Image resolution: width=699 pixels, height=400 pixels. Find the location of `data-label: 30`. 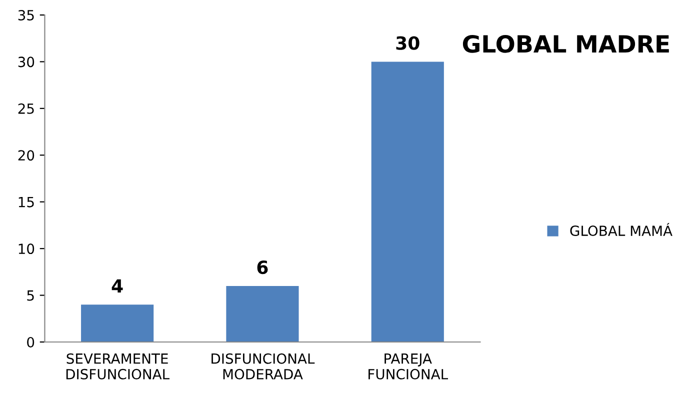

data-label: 30 is located at coordinates (408, 43).